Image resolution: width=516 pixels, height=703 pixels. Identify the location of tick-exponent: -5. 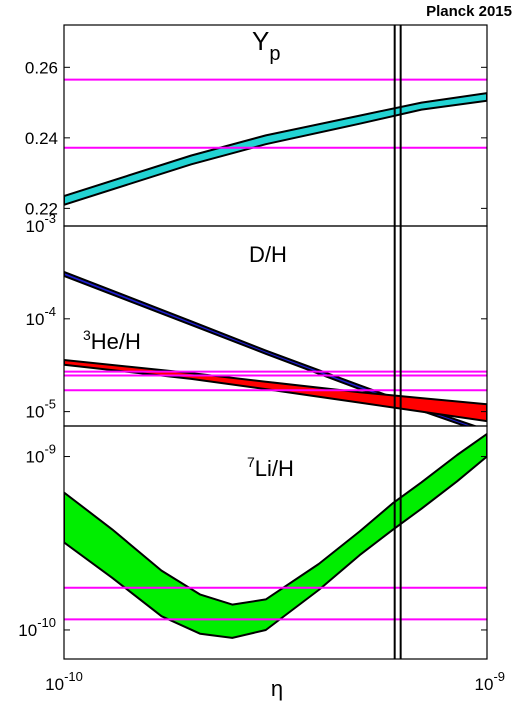
(50, 404).